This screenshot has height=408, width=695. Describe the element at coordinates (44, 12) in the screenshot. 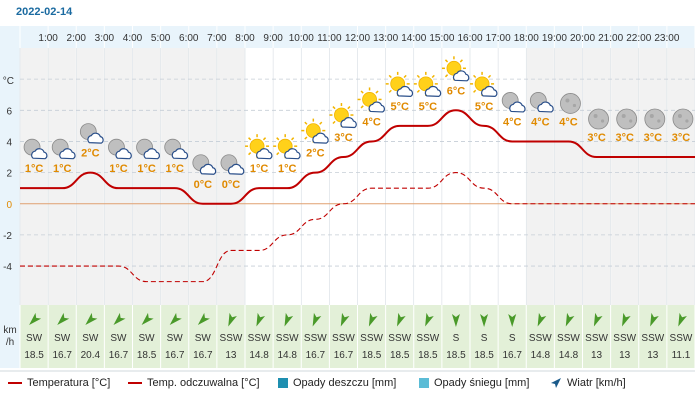

I see `forecast-date: 2022-02-14` at that location.